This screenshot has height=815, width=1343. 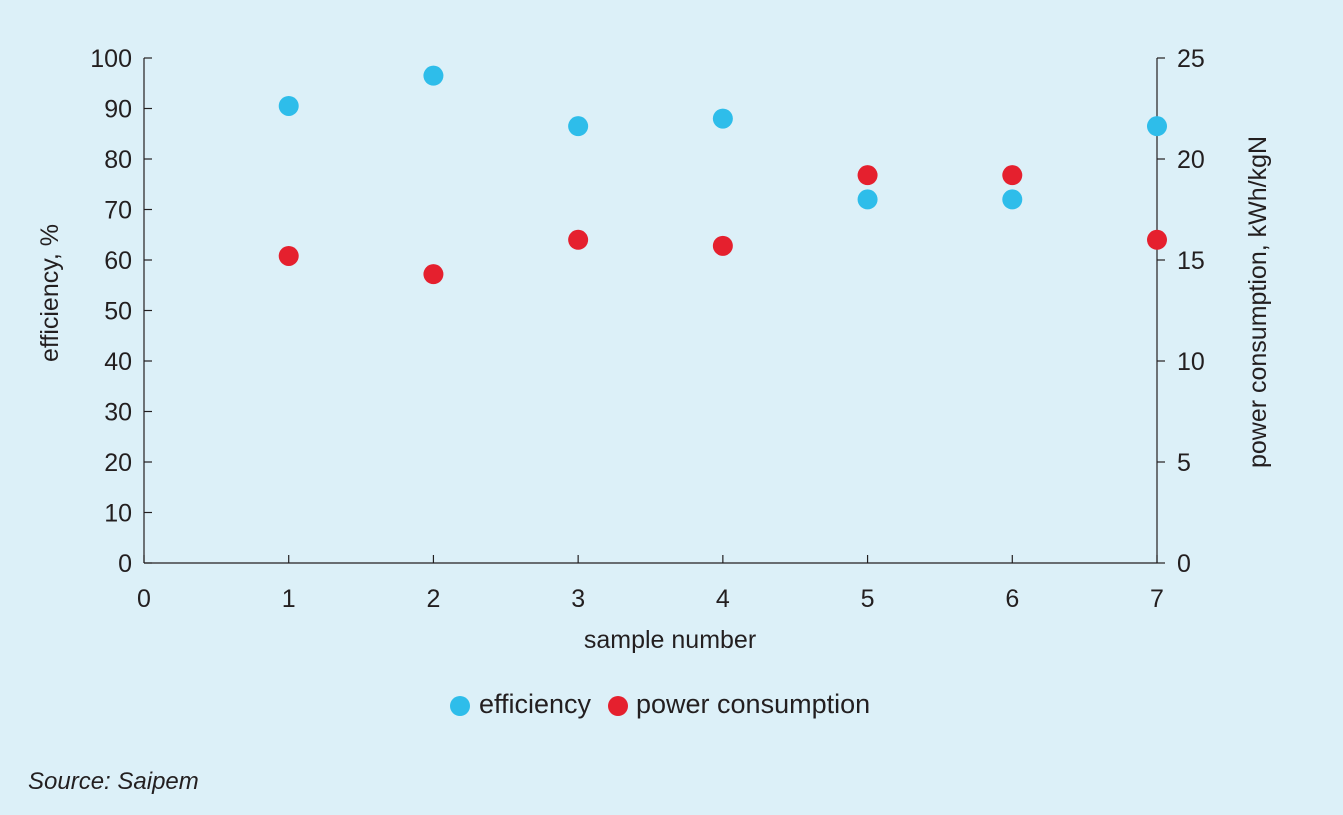 What do you see at coordinates (144, 599) in the screenshot?
I see `x-tick-label: 0` at bounding box center [144, 599].